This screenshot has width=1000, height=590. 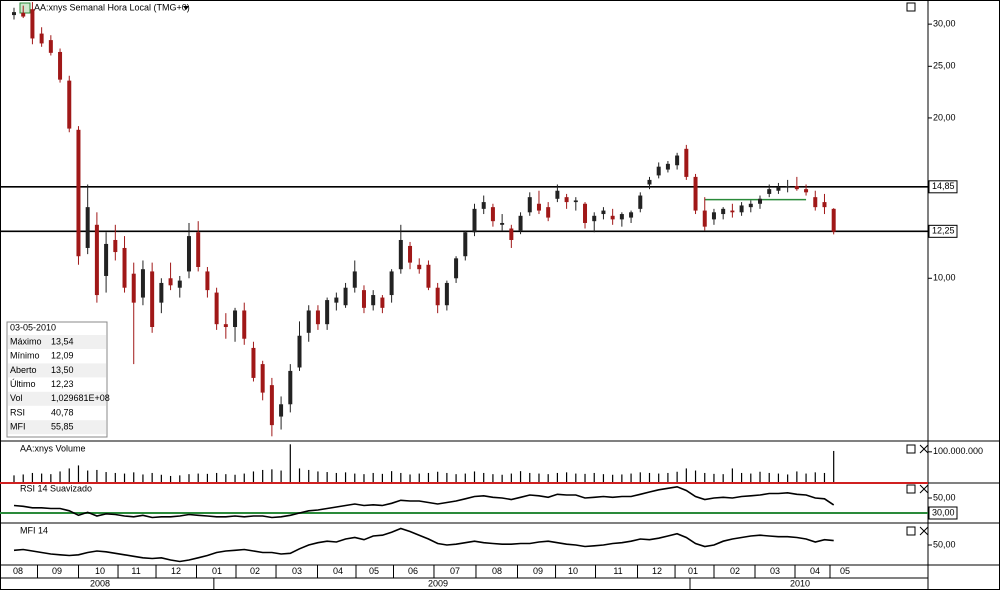 I want to click on year-label: 2009, so click(x=438, y=583).